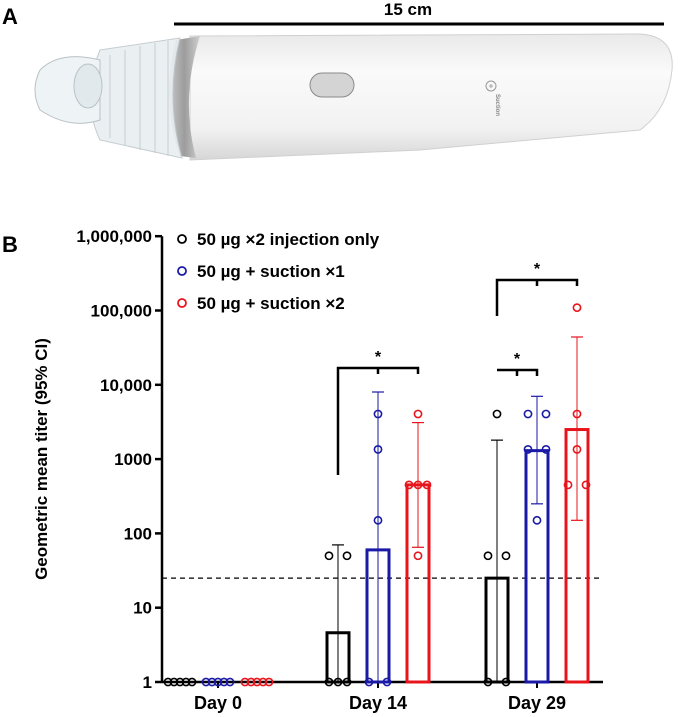  I want to click on y-axis-label: Geometric mean titer (95% CI), so click(41, 459).